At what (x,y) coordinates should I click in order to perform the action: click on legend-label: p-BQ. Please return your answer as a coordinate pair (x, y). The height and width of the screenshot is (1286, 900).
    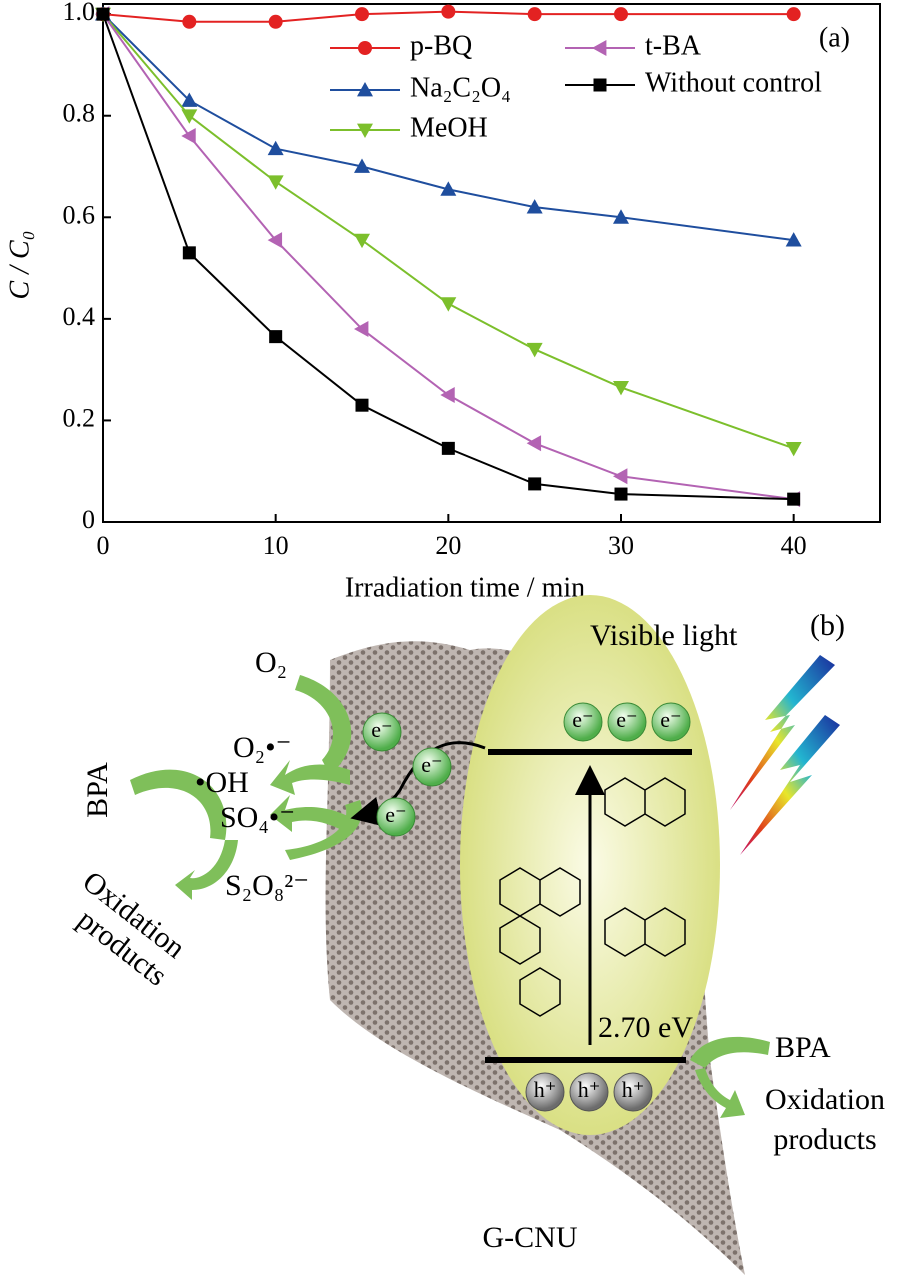
    Looking at the image, I should click on (441, 45).